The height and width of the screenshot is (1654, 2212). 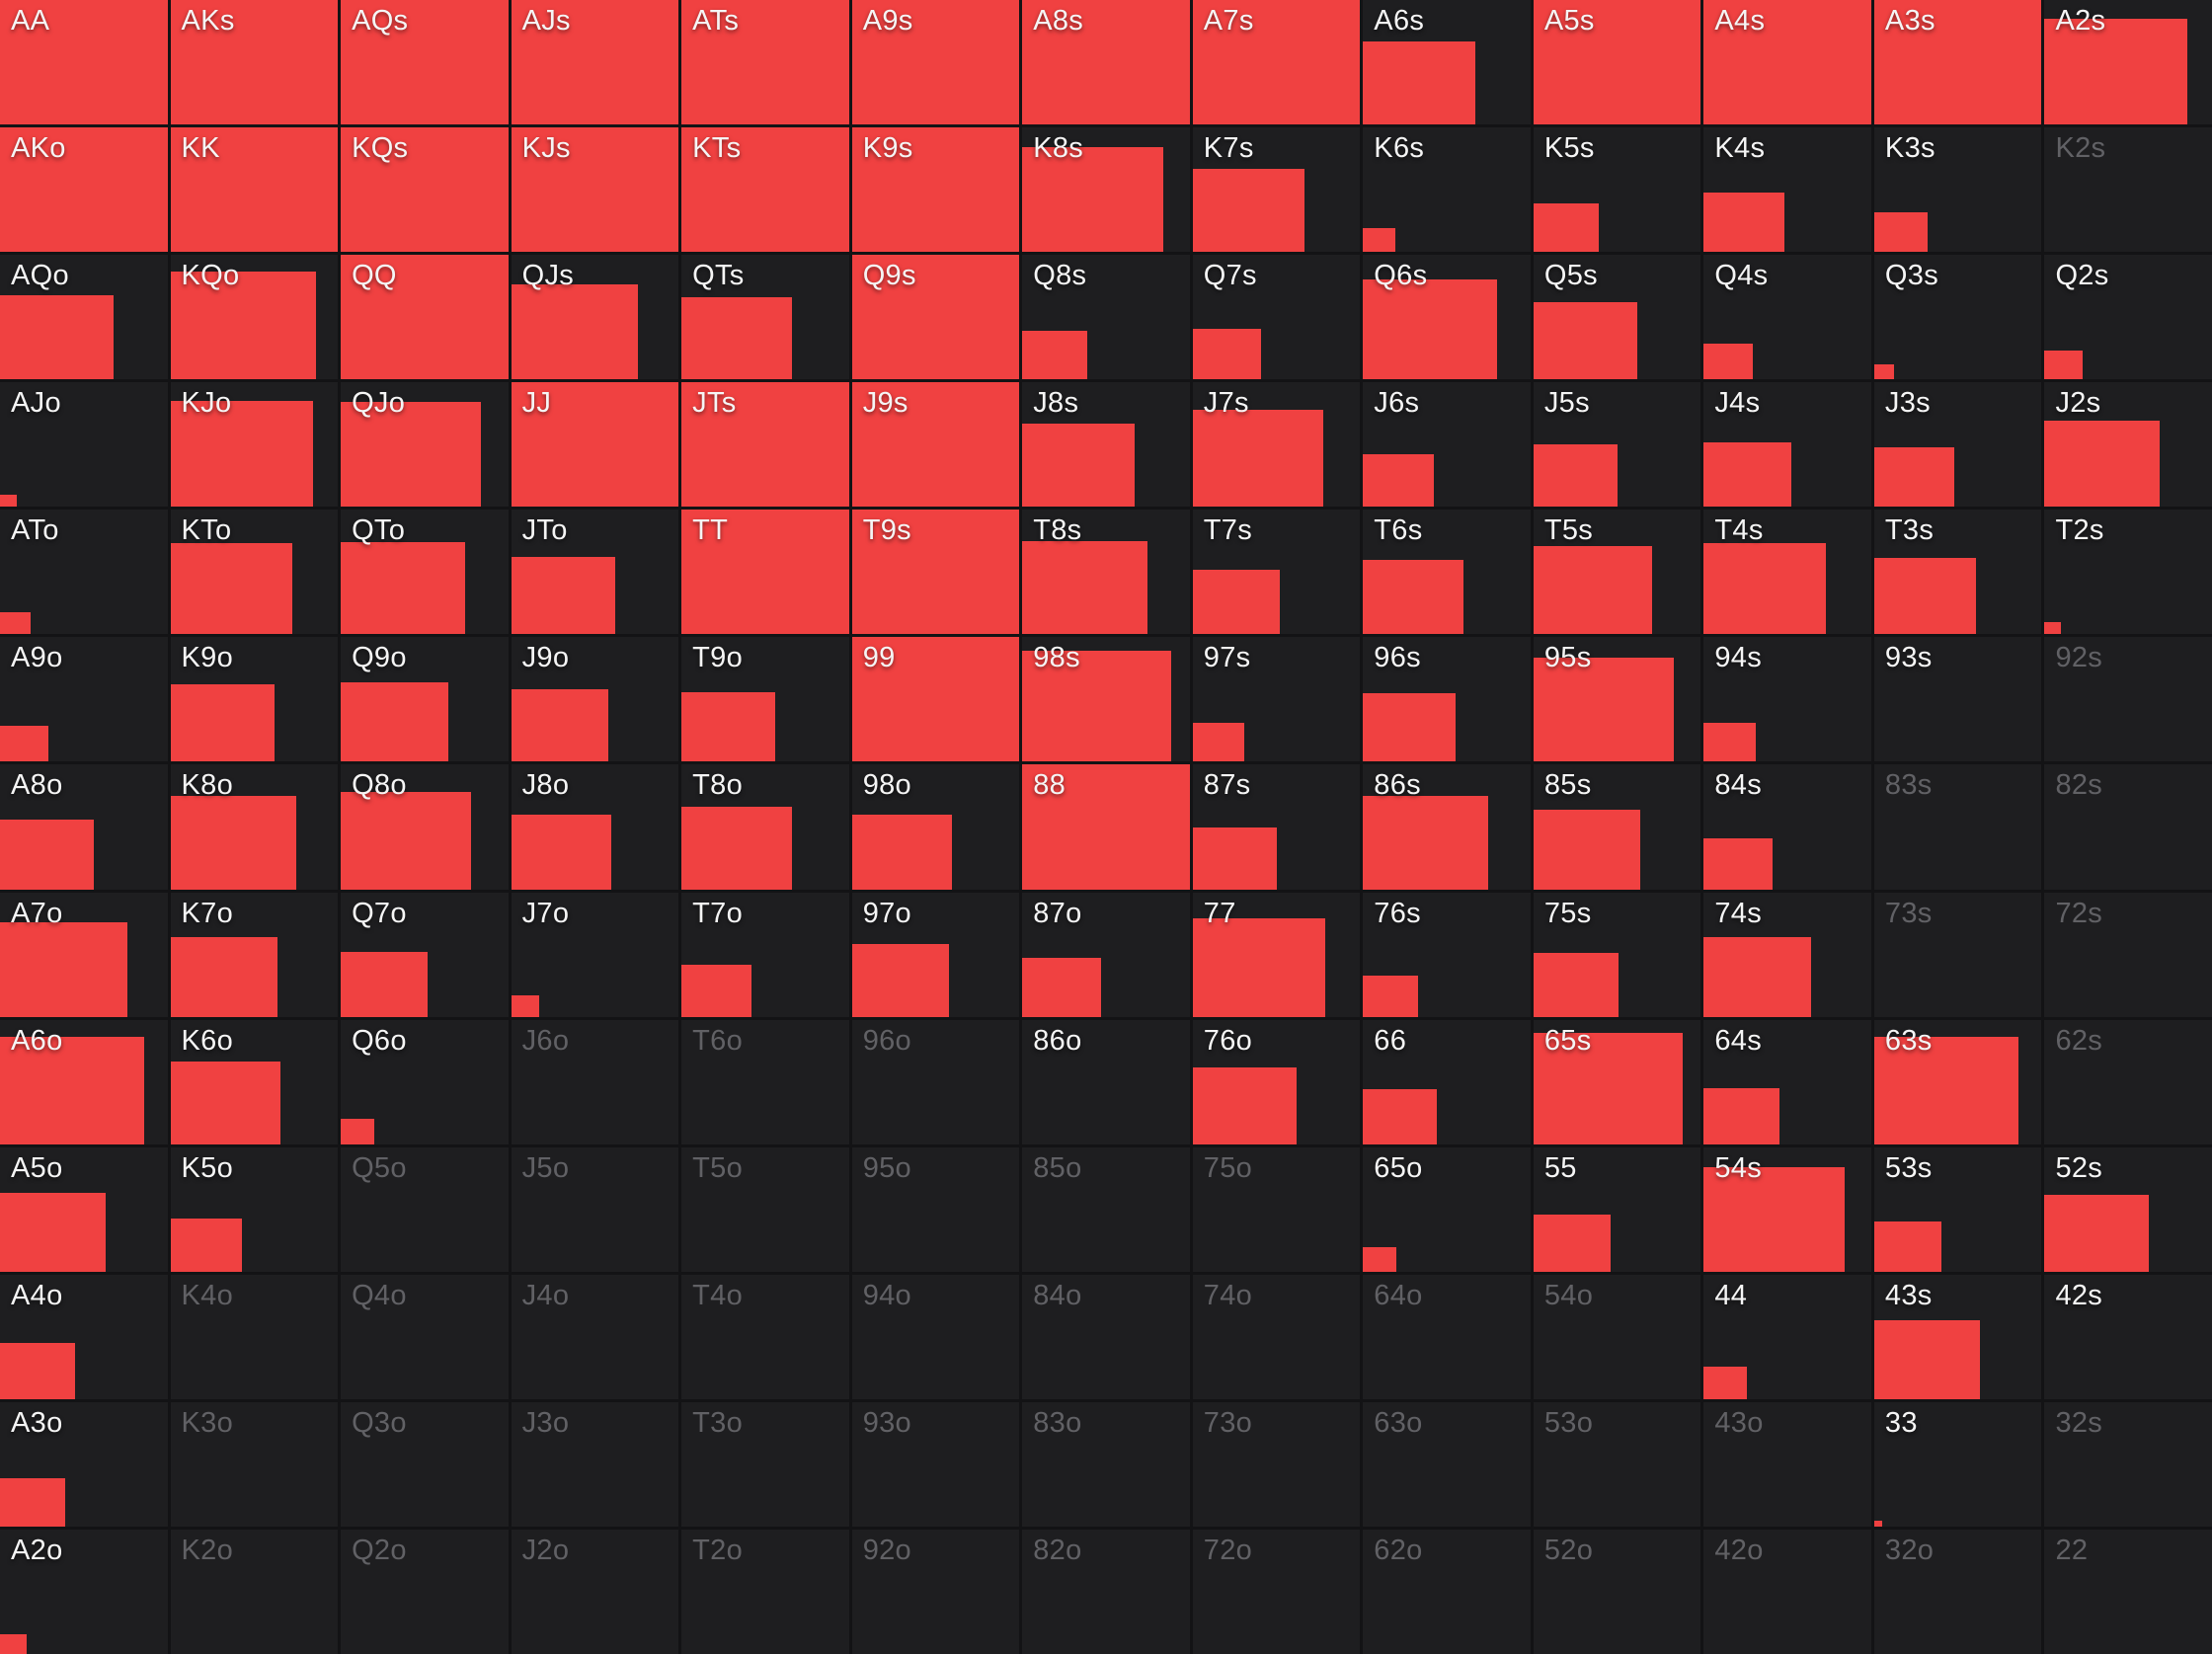 I want to click on cell-76o: 76o, so click(x=1277, y=1081).